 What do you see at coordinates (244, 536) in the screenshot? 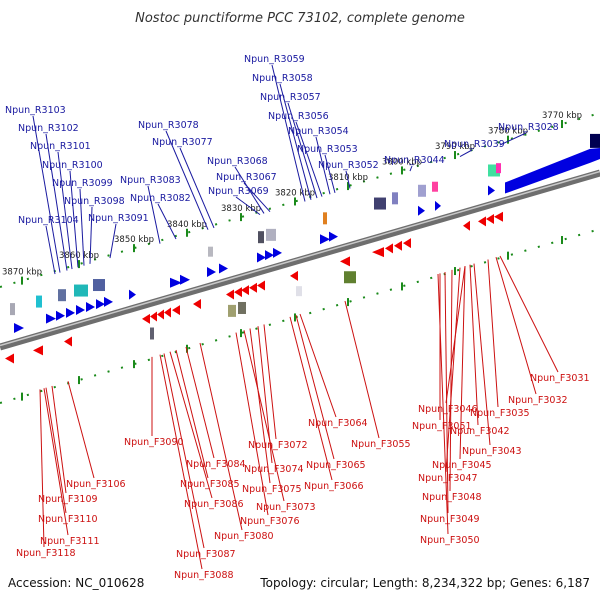
I see `bottom-gene-label: Npun_F3080` at bounding box center [244, 536].